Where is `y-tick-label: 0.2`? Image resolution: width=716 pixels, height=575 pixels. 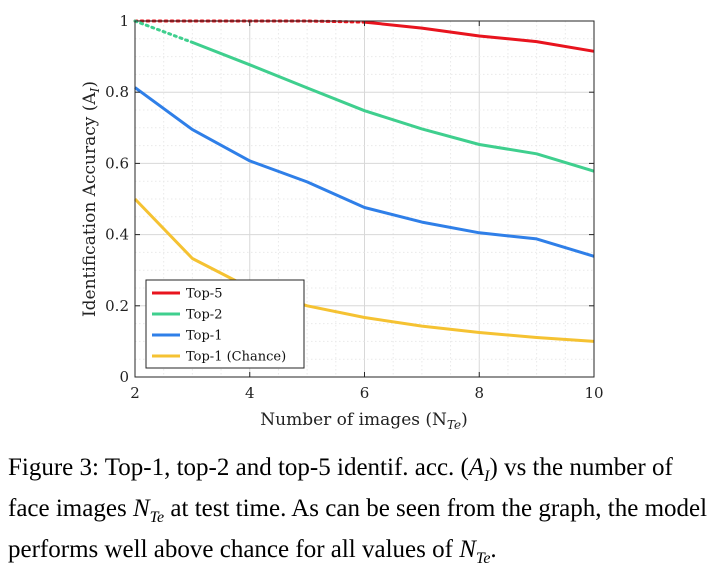 y-tick-label: 0.2 is located at coordinates (117, 306).